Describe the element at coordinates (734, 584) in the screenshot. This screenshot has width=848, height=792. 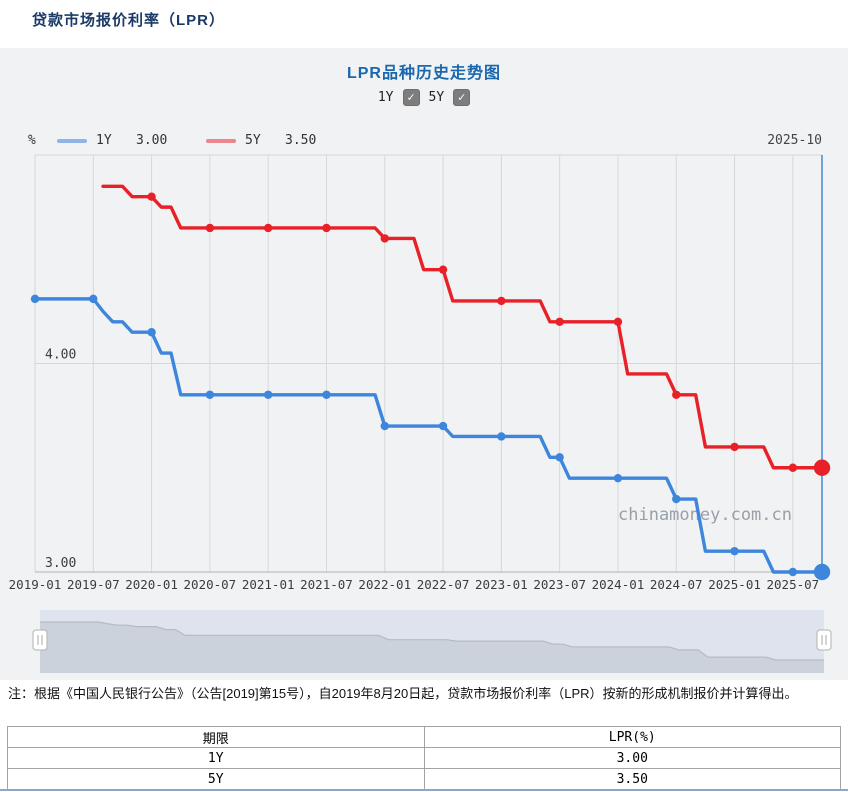
I see `x-tick-label: 2025-01` at that location.